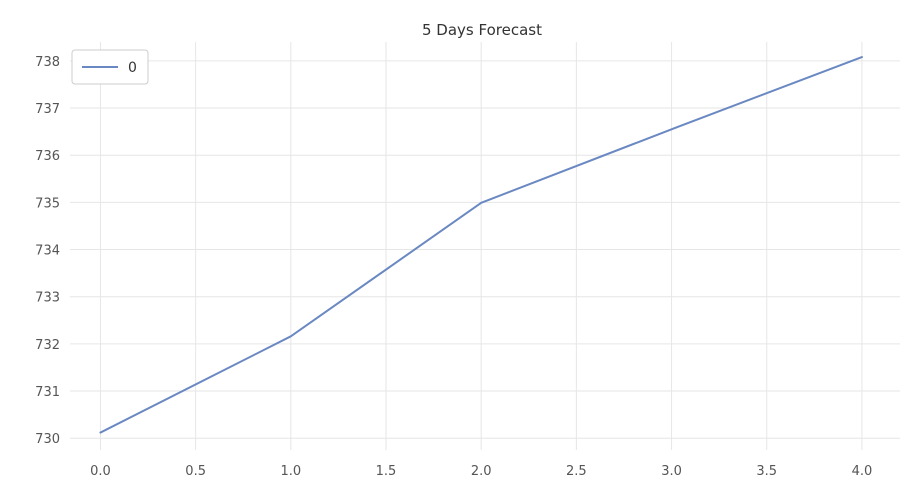 The width and height of the screenshot is (924, 498). Describe the element at coordinates (671, 471) in the screenshot. I see `x-tick-label: 3.0` at that location.